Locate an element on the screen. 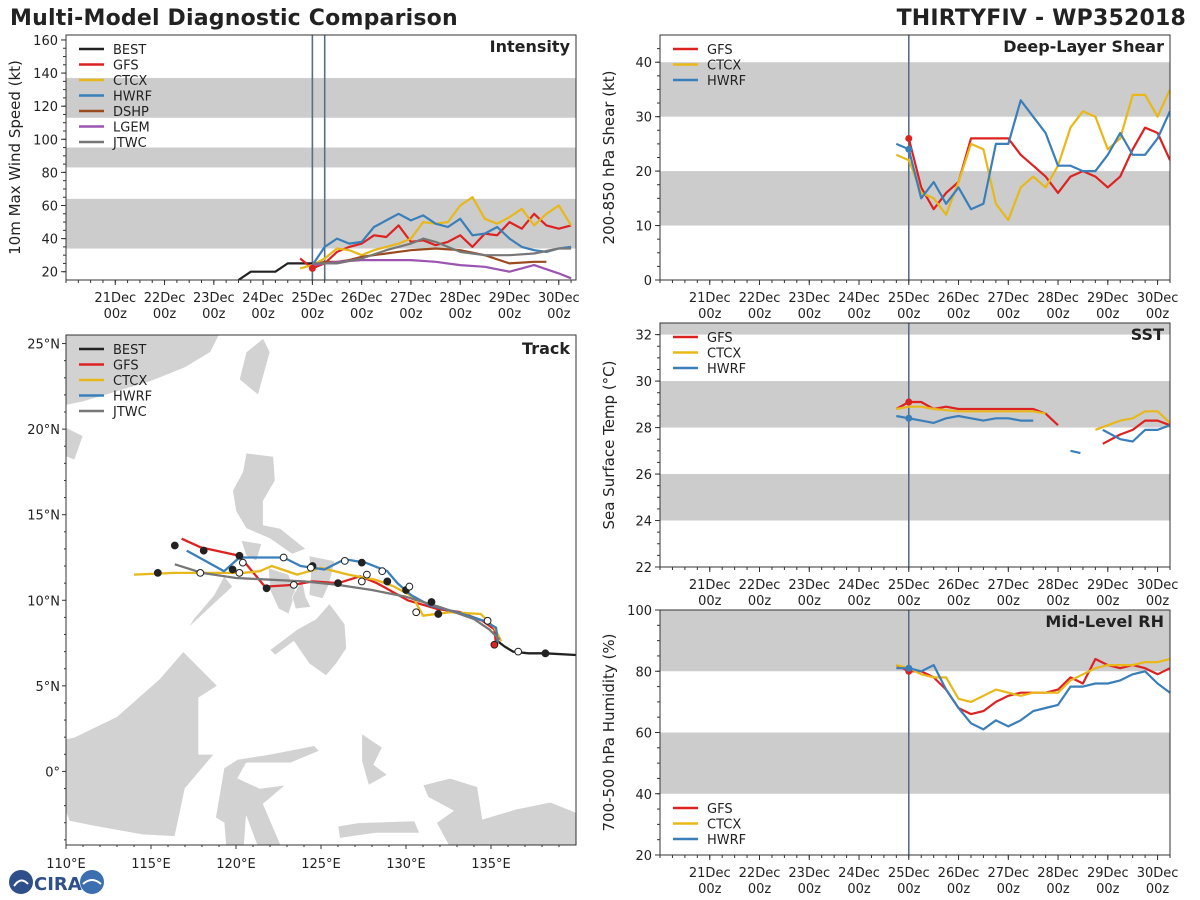 The image size is (1200, 900). sst-panel-title: SST is located at coordinates (1147, 334).